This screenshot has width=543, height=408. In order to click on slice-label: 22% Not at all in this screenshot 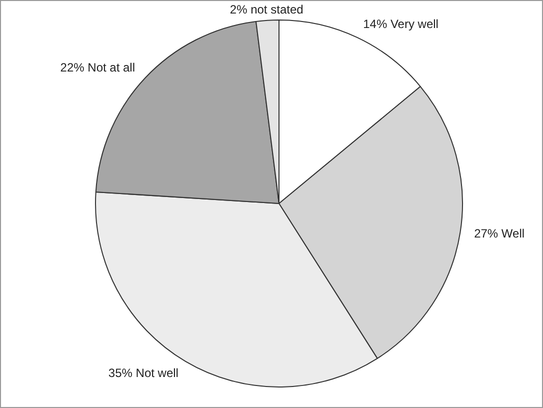, I will do `click(98, 67)`.